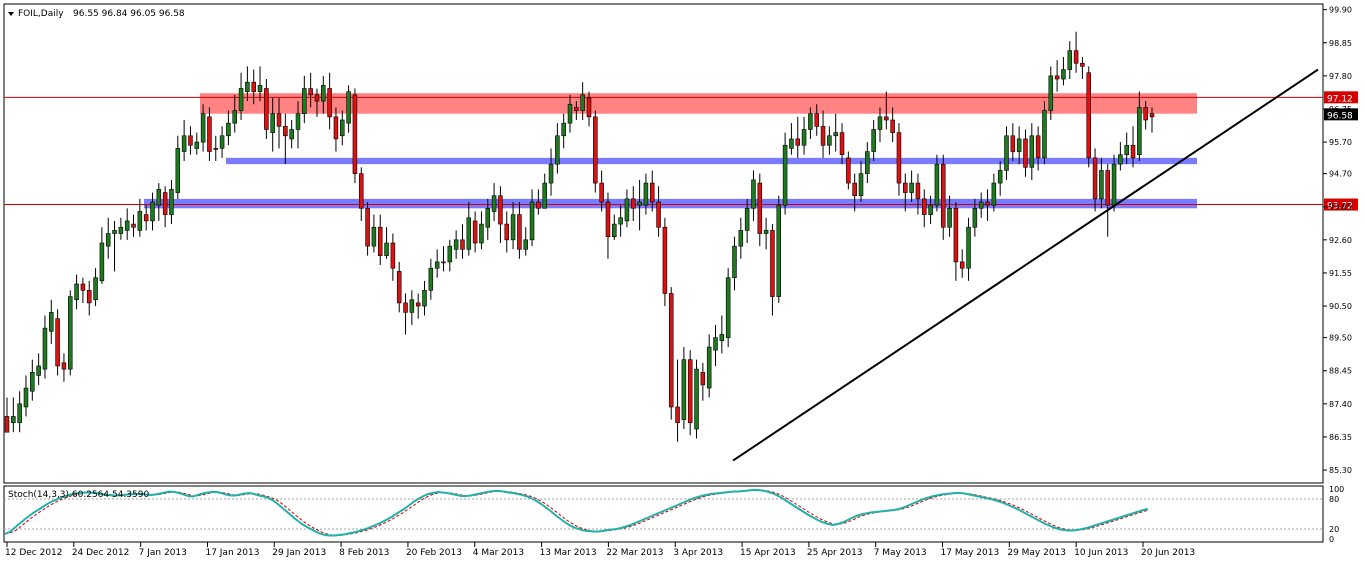 The width and height of the screenshot is (1365, 566). What do you see at coordinates (1341, 114) in the screenshot?
I see `current-price-box` at bounding box center [1341, 114].